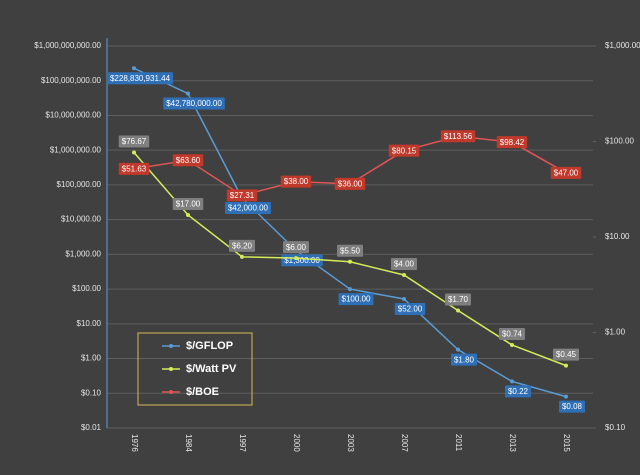 The width and height of the screenshot is (640, 475). I want to click on data-label-text: $42,000.00, so click(248, 208).